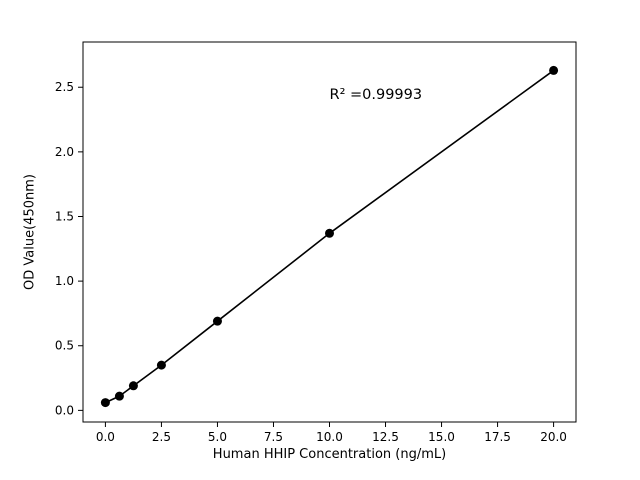 Image resolution: width=640 pixels, height=480 pixels. I want to click on y-tick-label: 1.5, so click(64, 216).